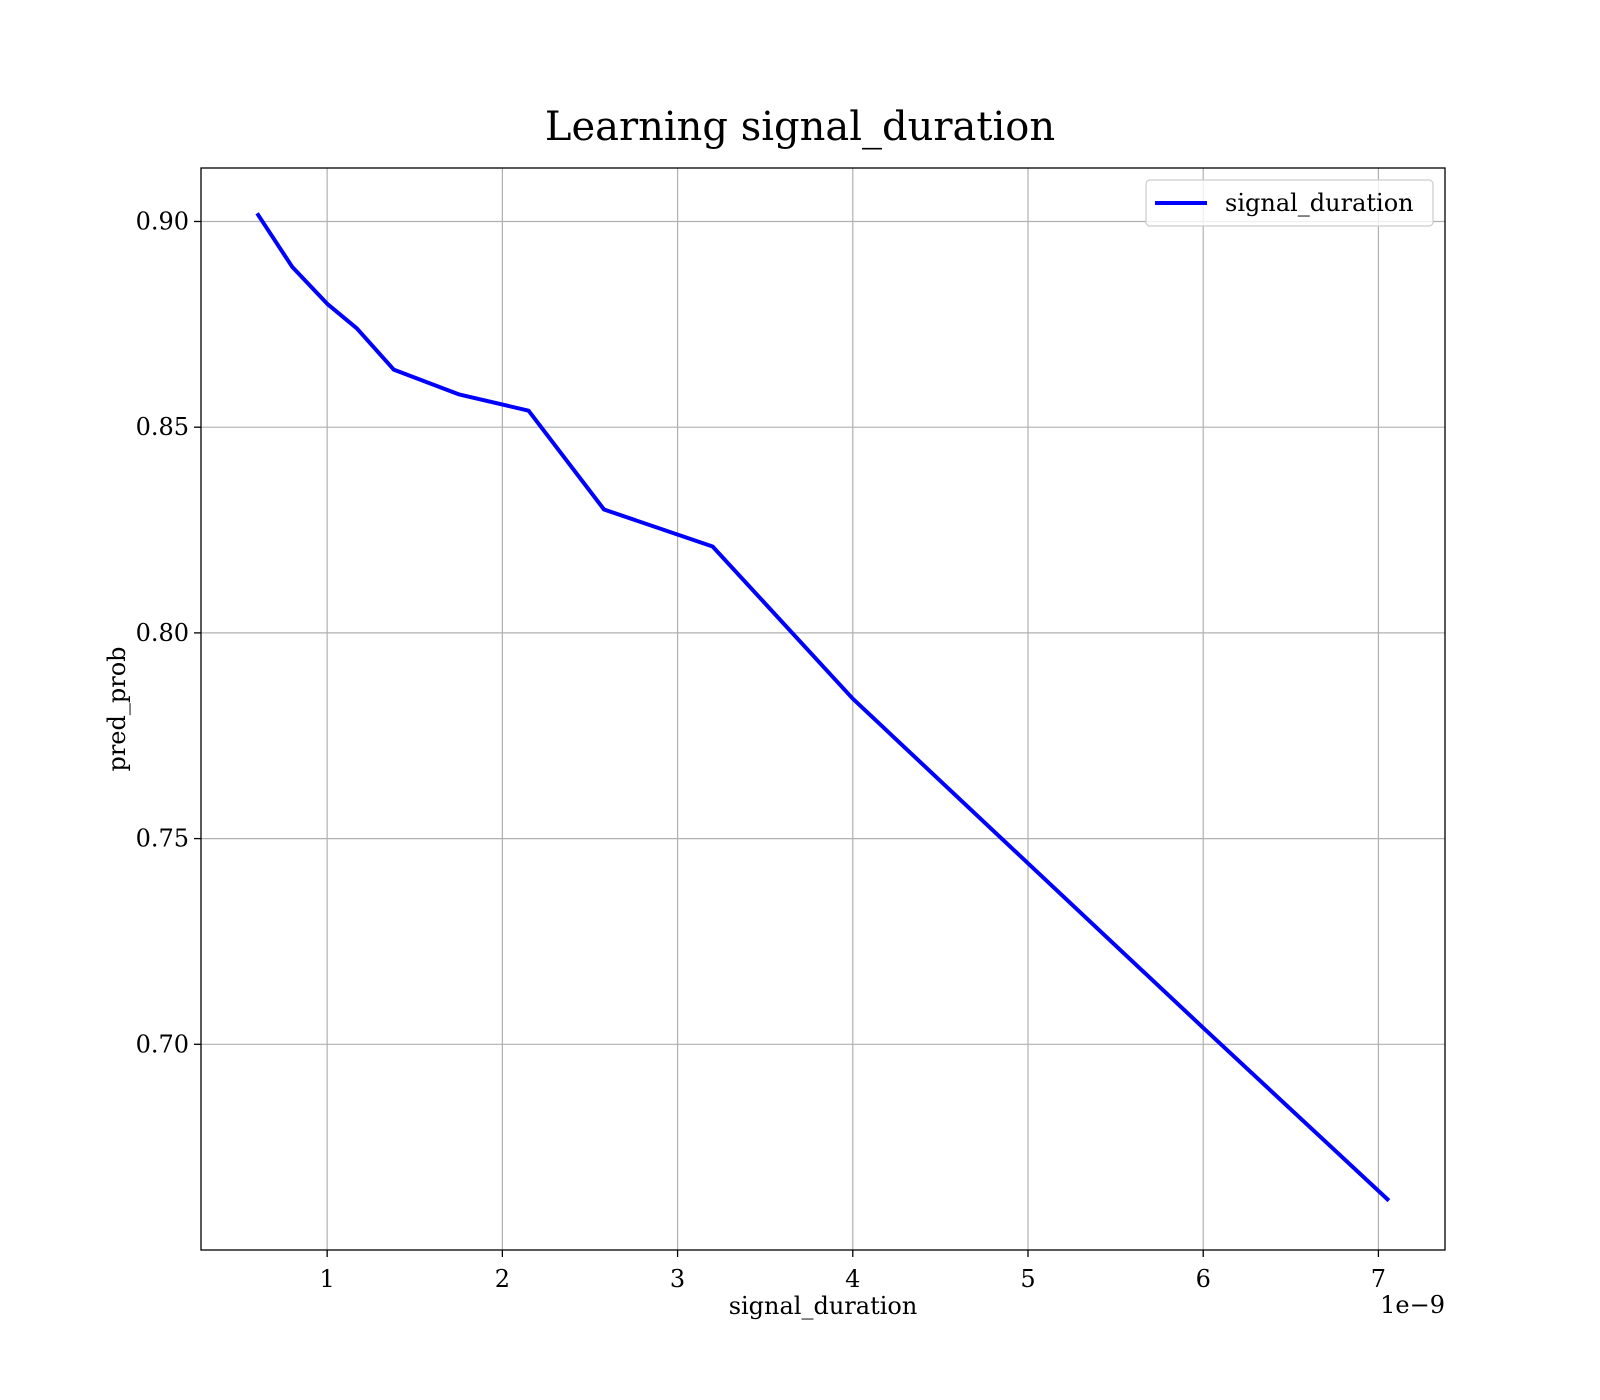  Describe the element at coordinates (1319, 203) in the screenshot. I see `legend-label: signal_duration` at that location.